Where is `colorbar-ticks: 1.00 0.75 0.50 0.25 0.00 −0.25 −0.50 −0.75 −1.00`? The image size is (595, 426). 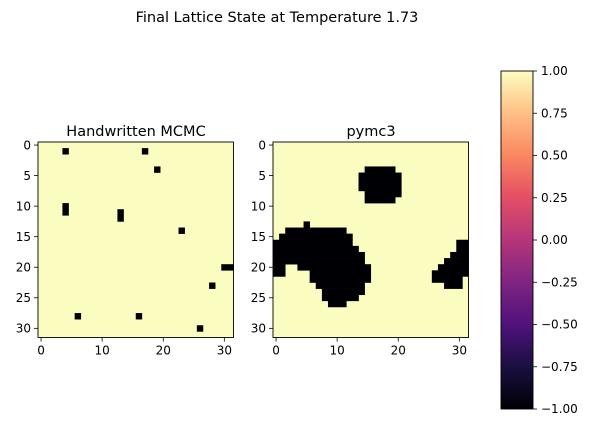 colorbar-ticks: 1.00 0.75 0.50 0.25 0.00 −0.25 −0.50 −0.75 −1.00 is located at coordinates (555, 240).